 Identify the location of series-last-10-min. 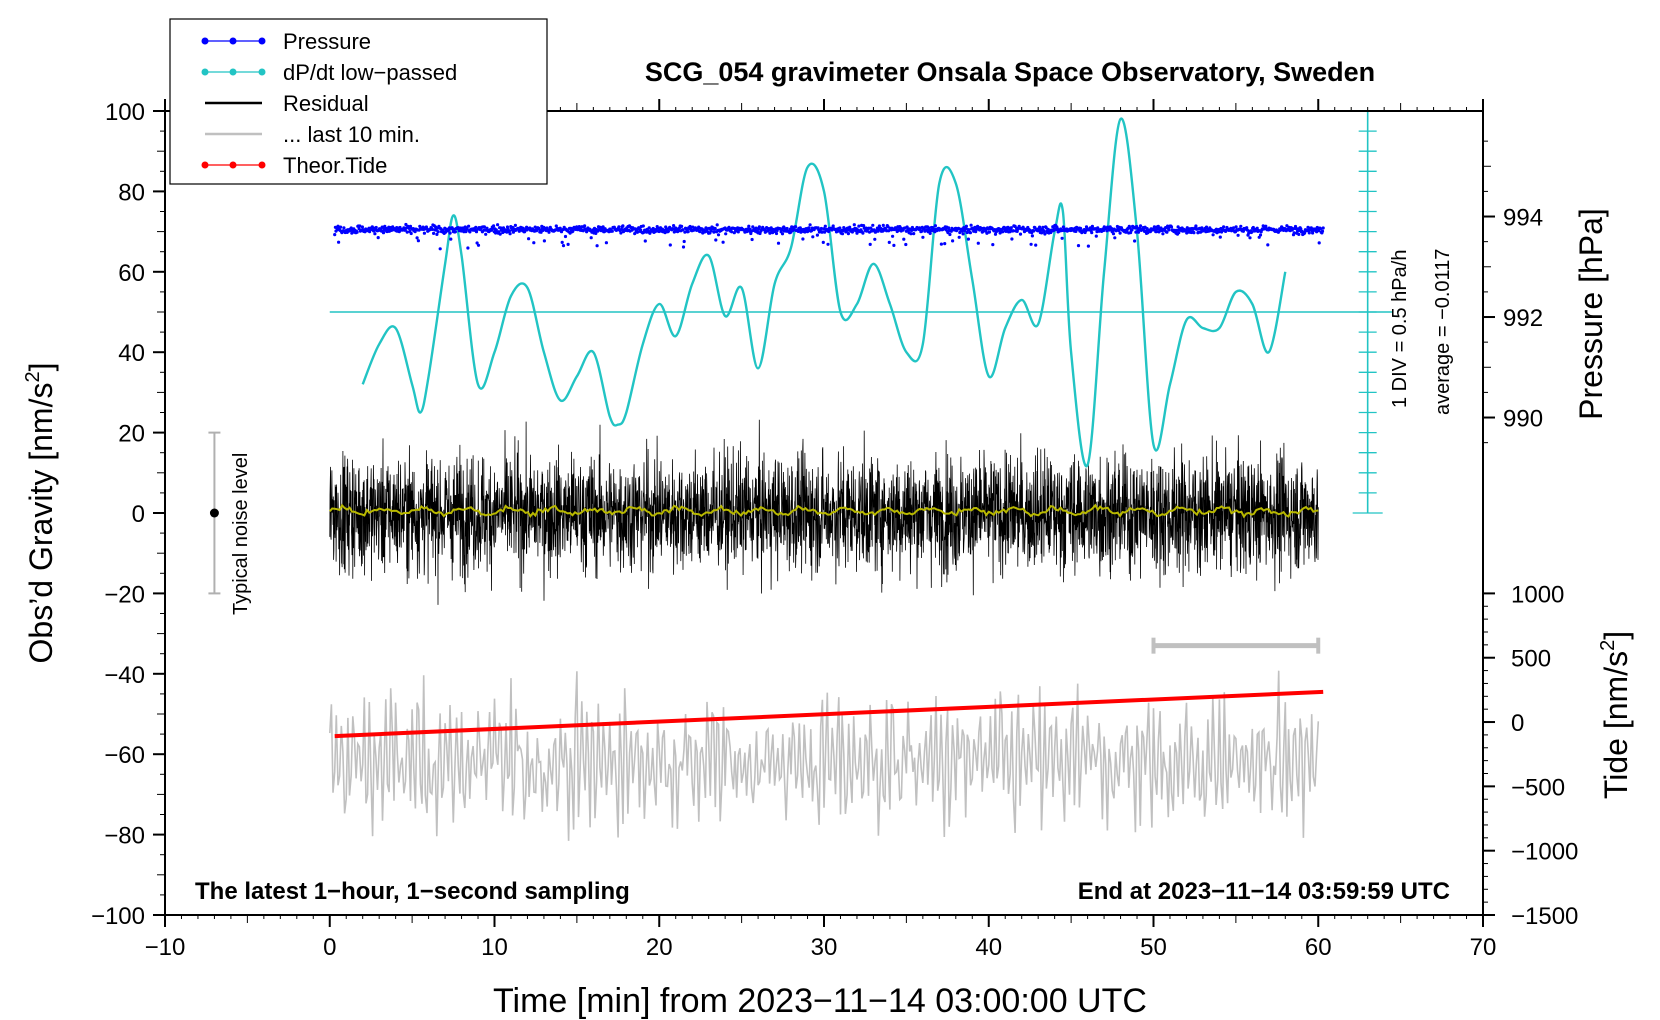
(824, 755).